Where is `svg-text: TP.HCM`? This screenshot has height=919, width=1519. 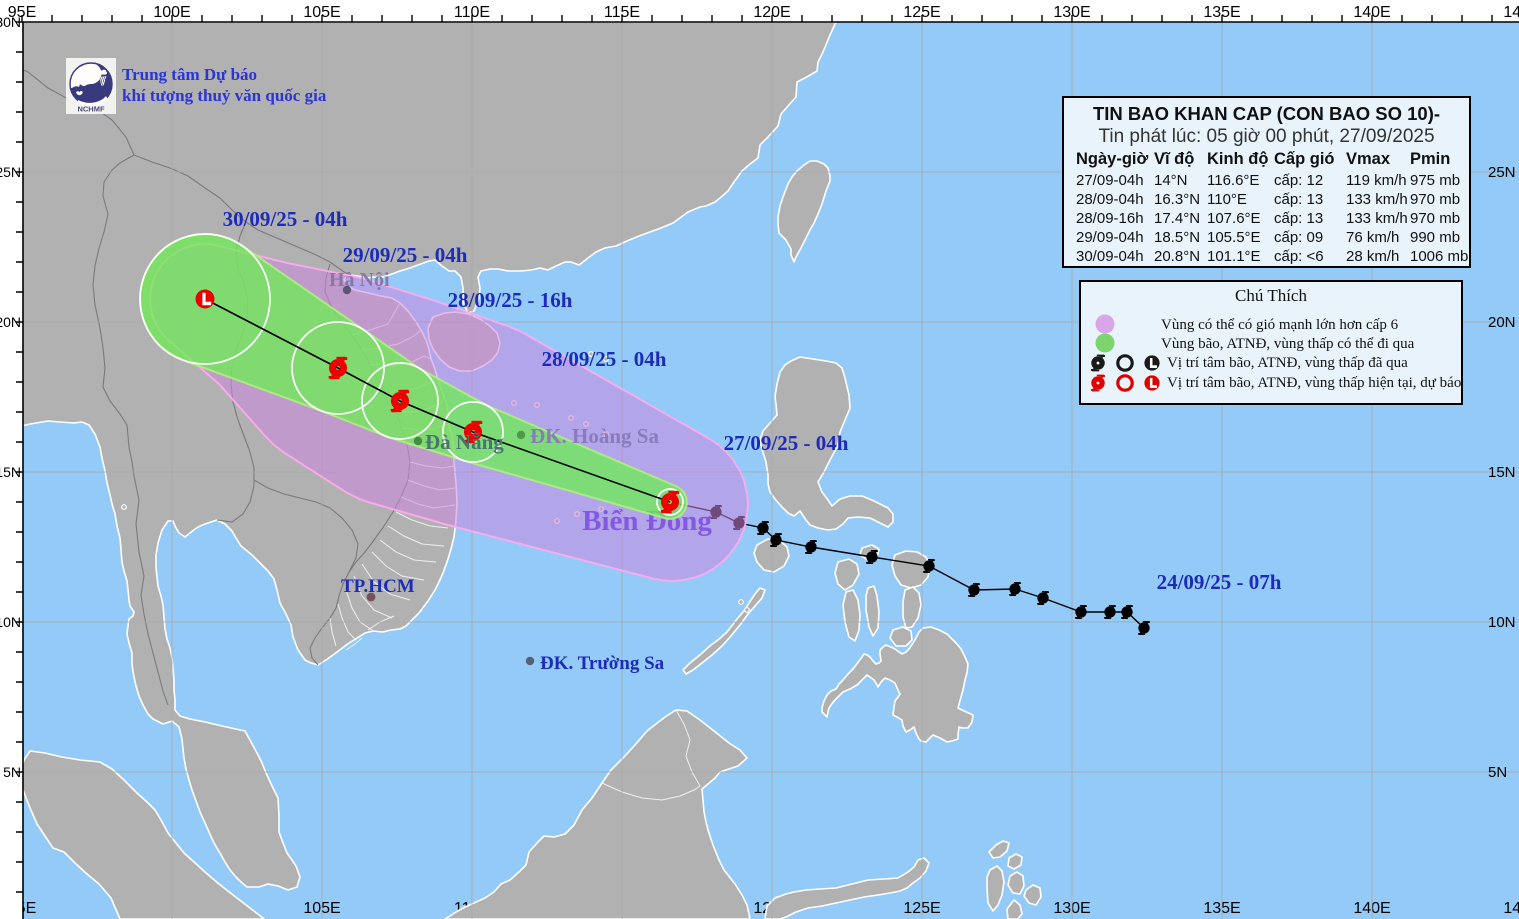 svg-text: TP.HCM is located at coordinates (378, 586).